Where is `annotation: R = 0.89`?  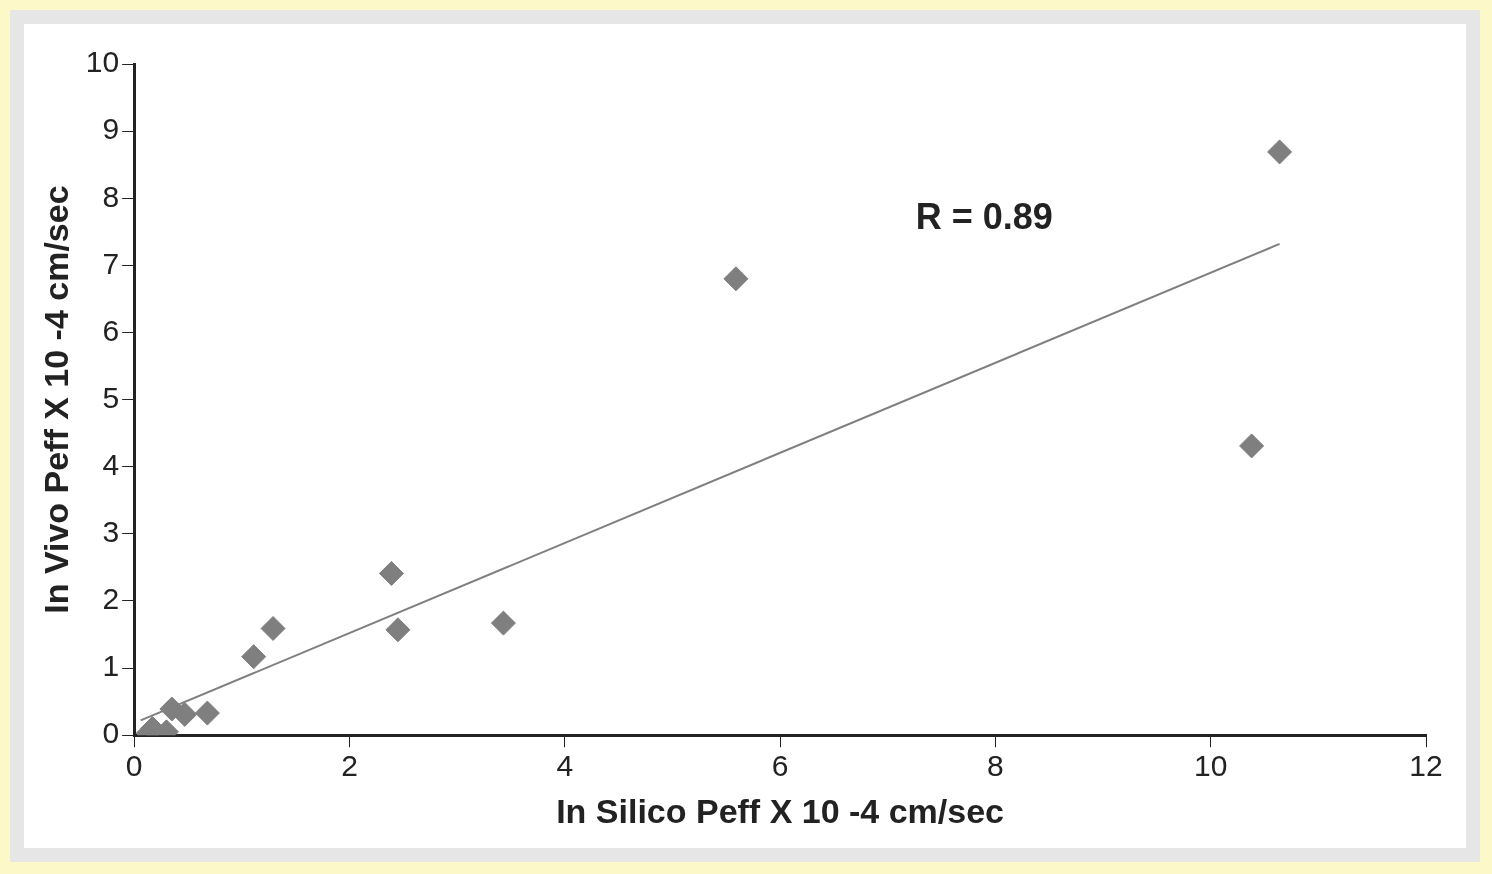 annotation: R = 0.89 is located at coordinates (984, 216).